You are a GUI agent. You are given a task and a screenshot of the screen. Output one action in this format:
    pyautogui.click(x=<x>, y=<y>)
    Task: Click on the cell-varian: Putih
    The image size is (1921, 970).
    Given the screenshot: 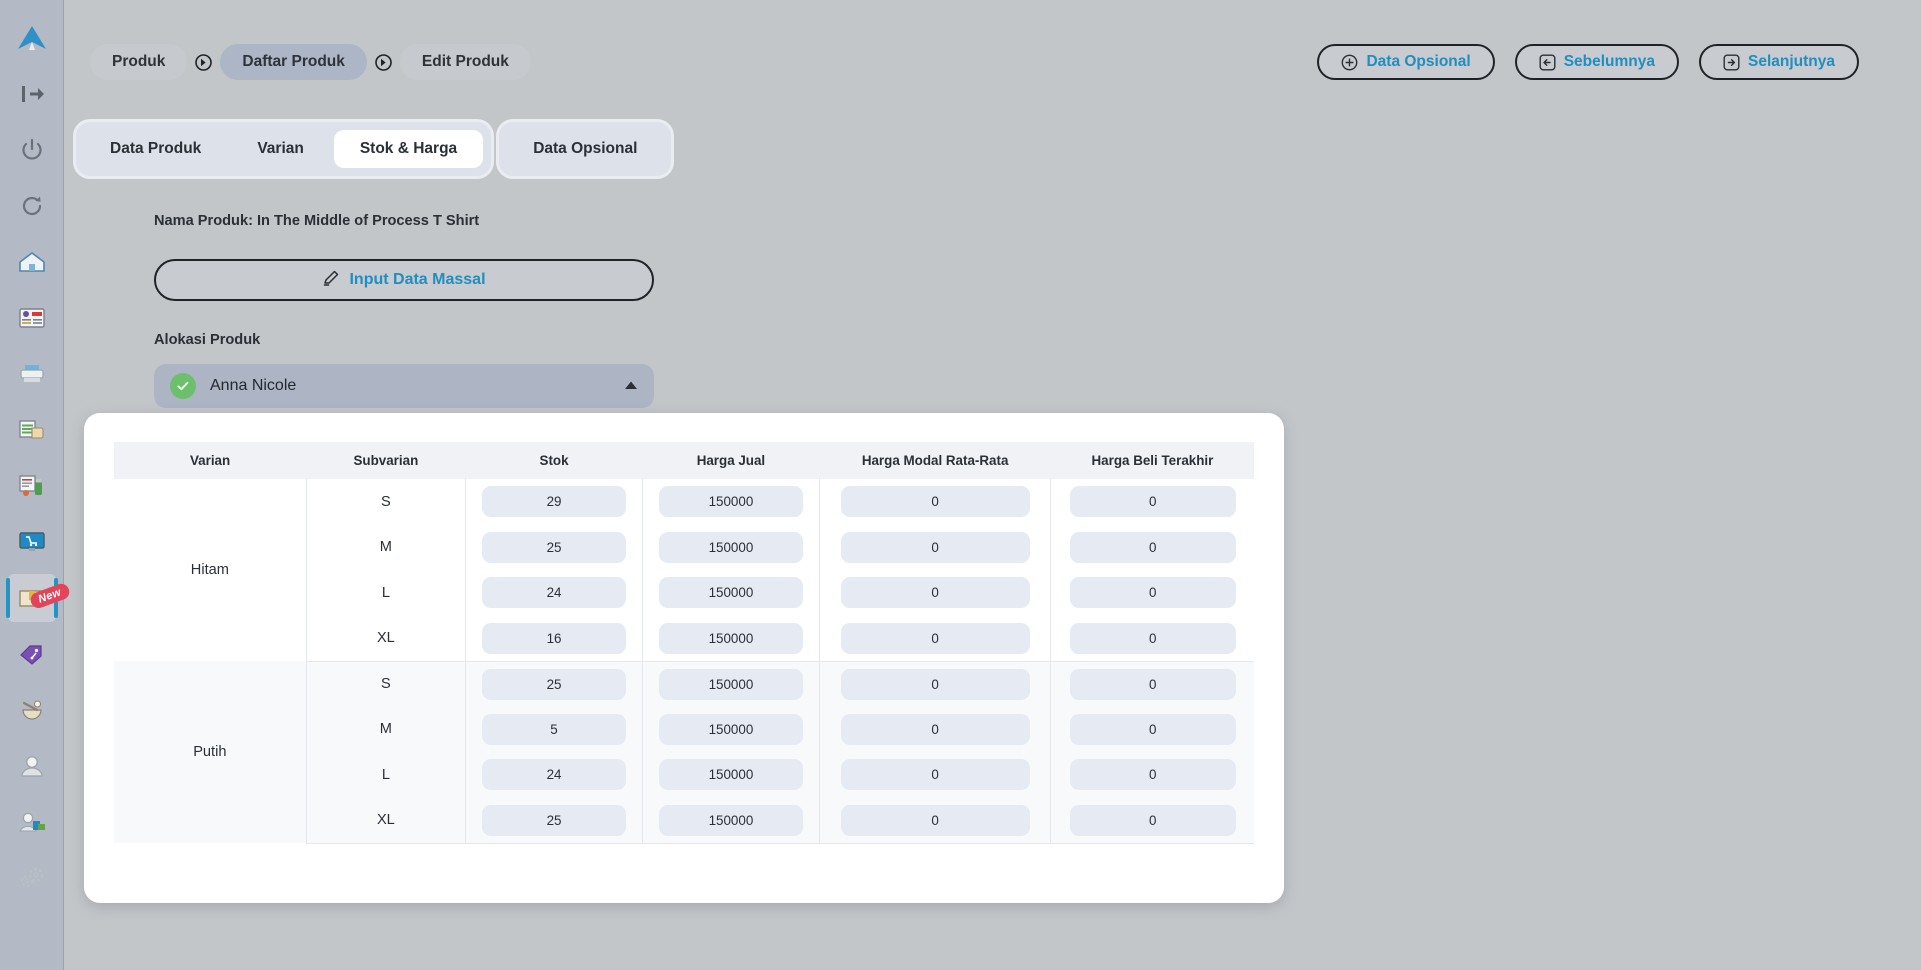 What is the action you would take?
    pyautogui.click(x=210, y=752)
    